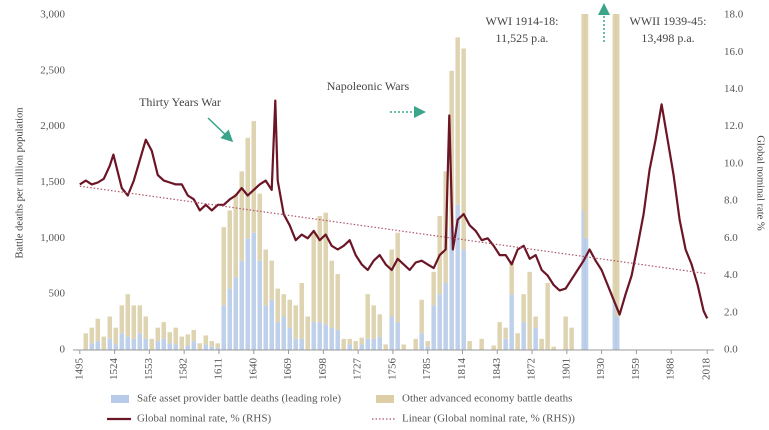  What do you see at coordinates (392, 369) in the screenshot?
I see `x-tick-label: 1756` at bounding box center [392, 369].